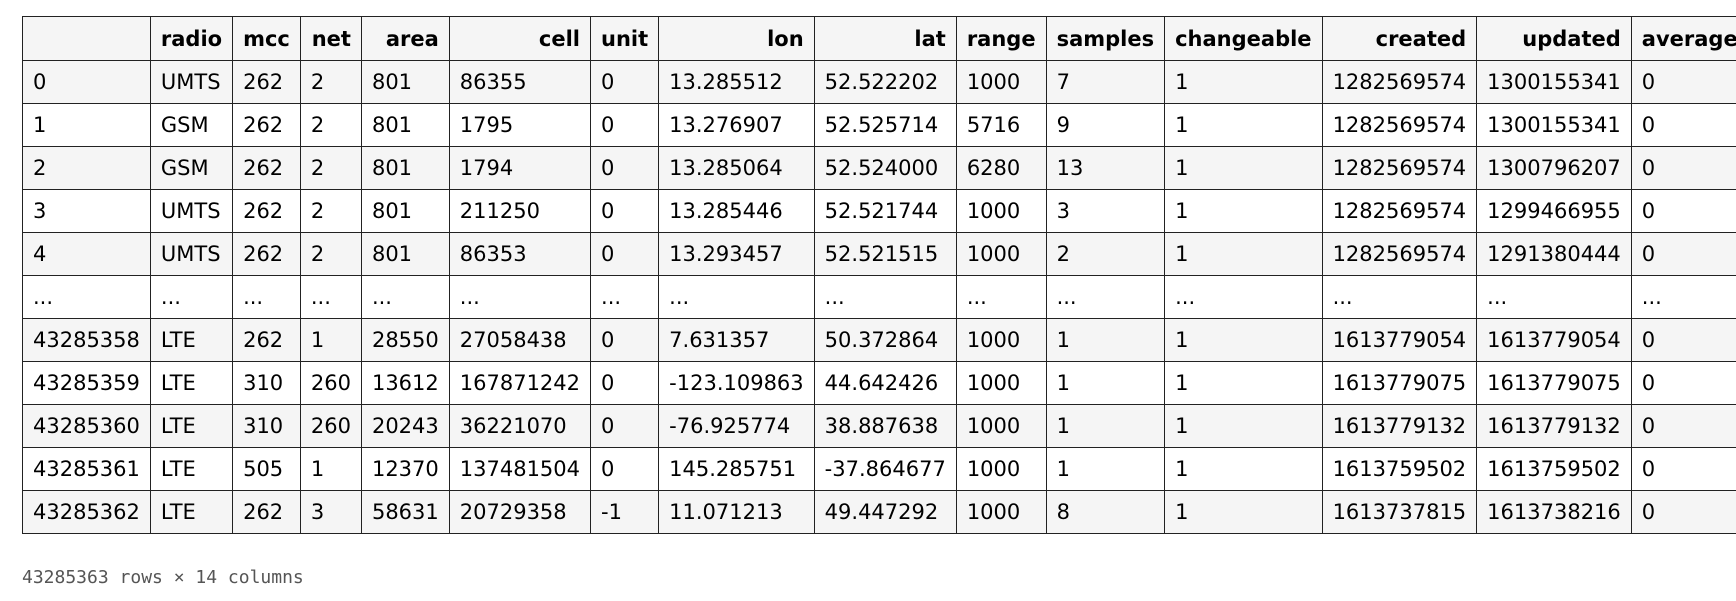  What do you see at coordinates (330, 512) in the screenshot?
I see `cell-net: 3` at bounding box center [330, 512].